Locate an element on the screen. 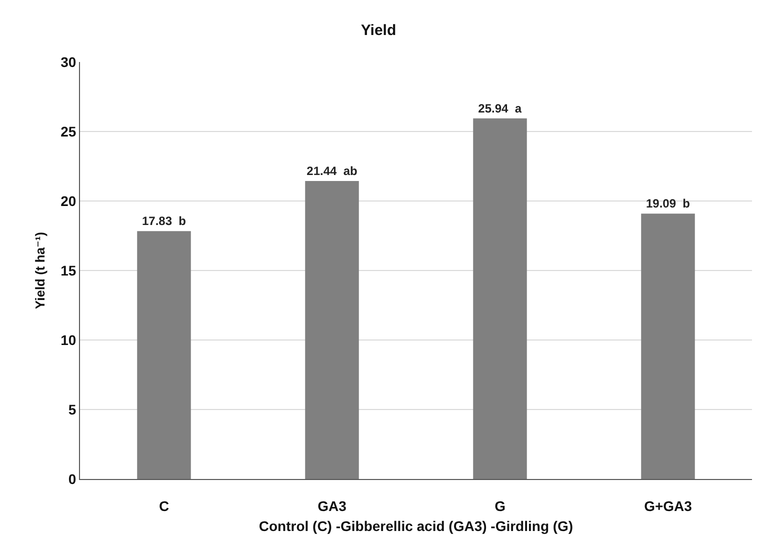 Image resolution: width=757 pixels, height=546 pixels. y-axis-title: Yield (t ha⁻¹) is located at coordinates (40, 271).